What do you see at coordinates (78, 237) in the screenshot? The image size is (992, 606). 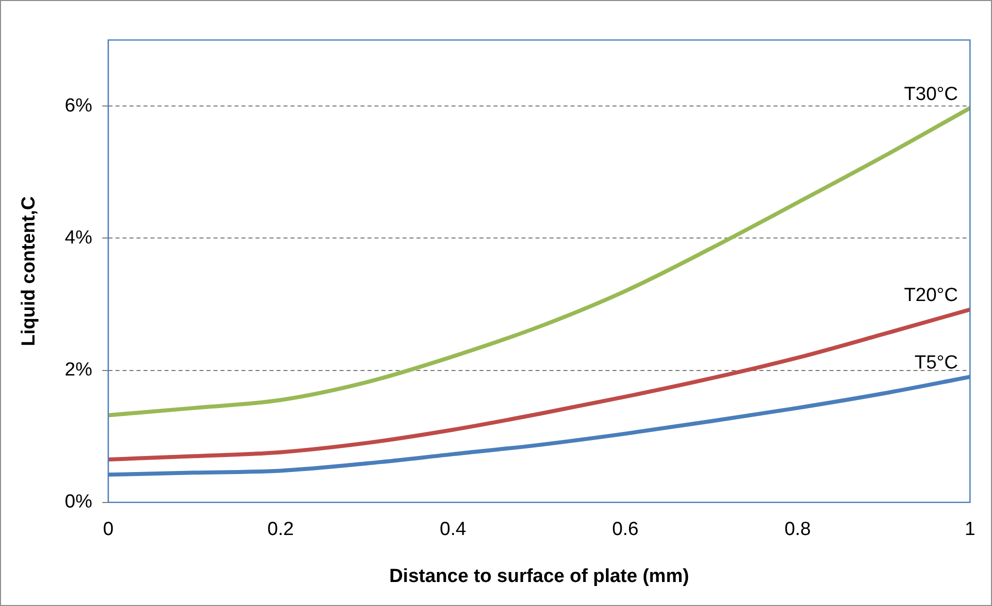 I see `y-tick-label: 4%` at bounding box center [78, 237].